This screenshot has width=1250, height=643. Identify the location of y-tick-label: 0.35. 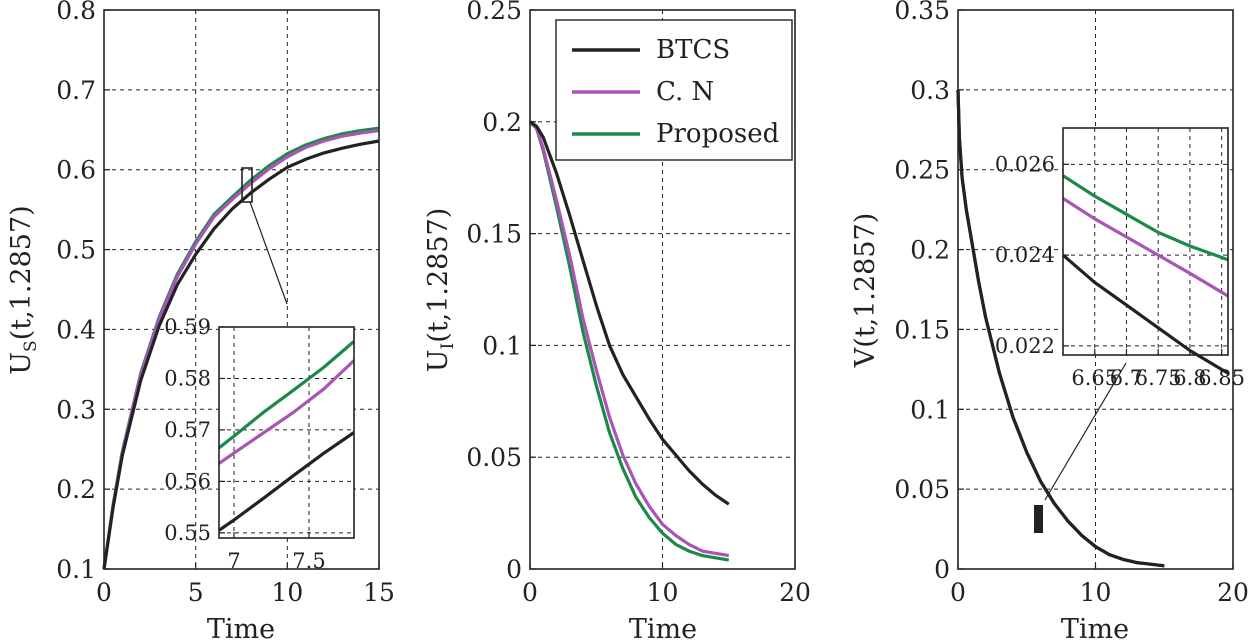
(922, 12).